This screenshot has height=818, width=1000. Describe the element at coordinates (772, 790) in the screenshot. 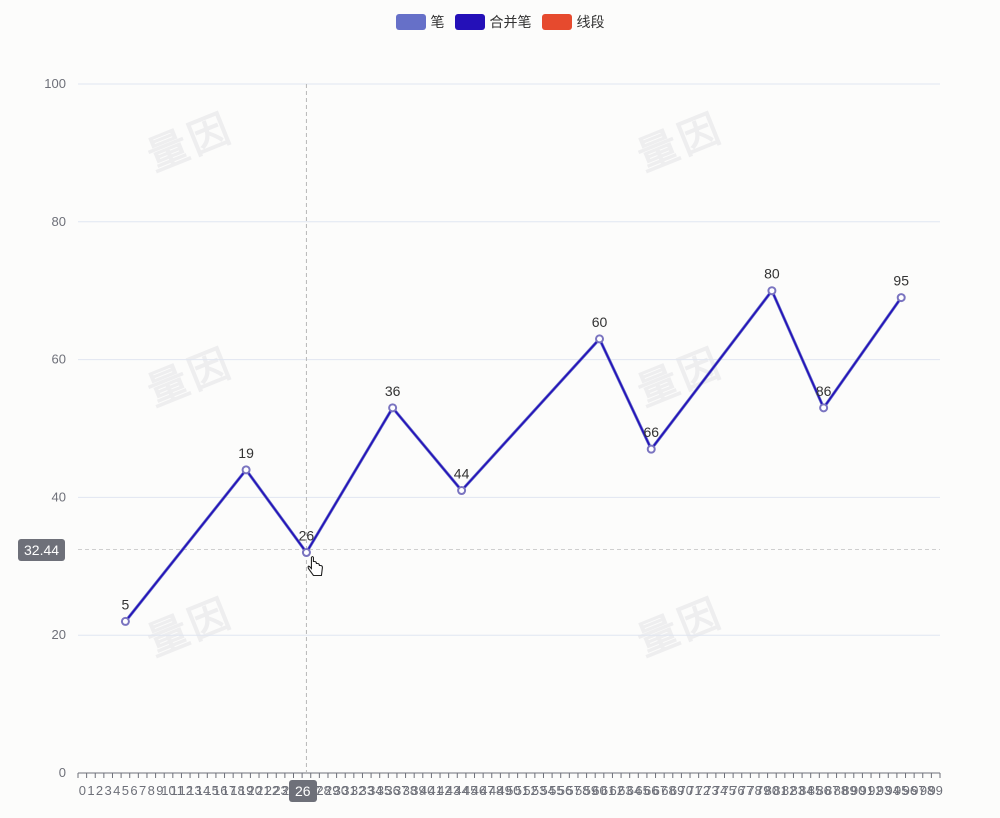

I see `x-tick-label: 80` at that location.